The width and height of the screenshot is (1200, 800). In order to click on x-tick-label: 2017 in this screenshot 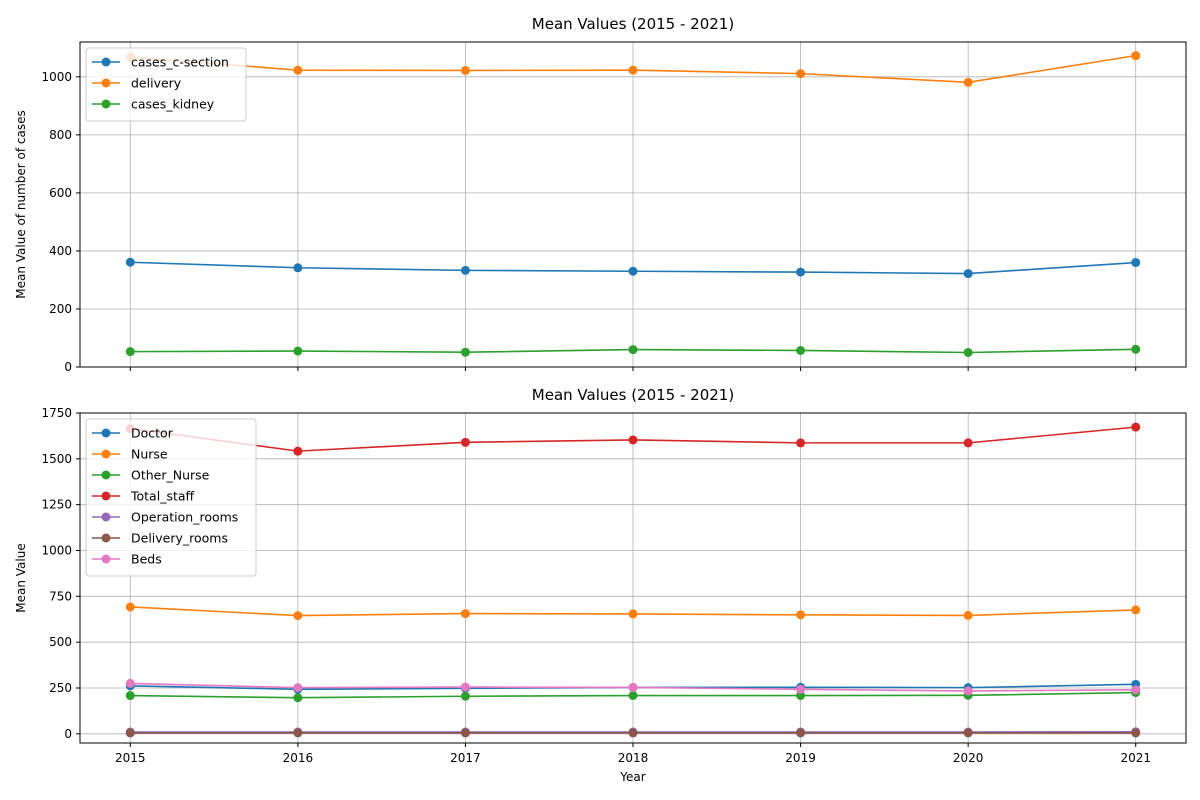, I will do `click(465, 758)`.